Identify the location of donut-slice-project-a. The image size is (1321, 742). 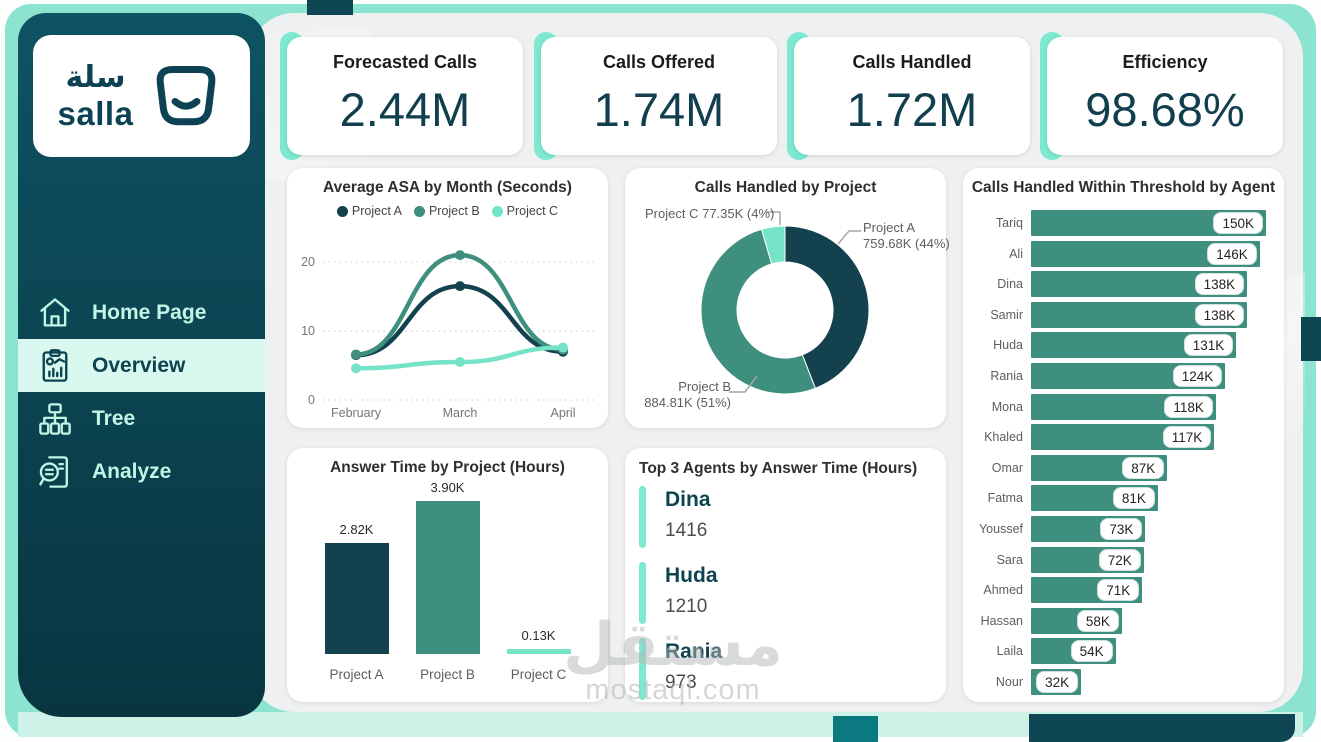
(827, 307).